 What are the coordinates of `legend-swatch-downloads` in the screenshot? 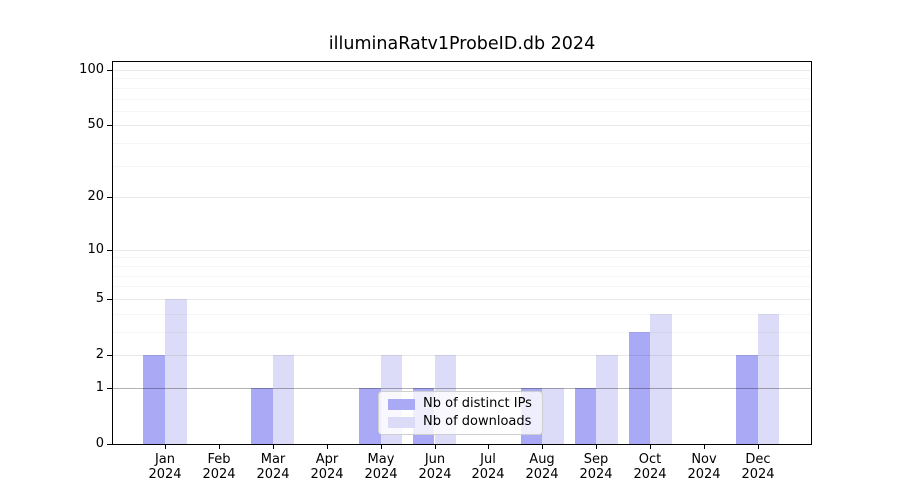 It's located at (401, 422).